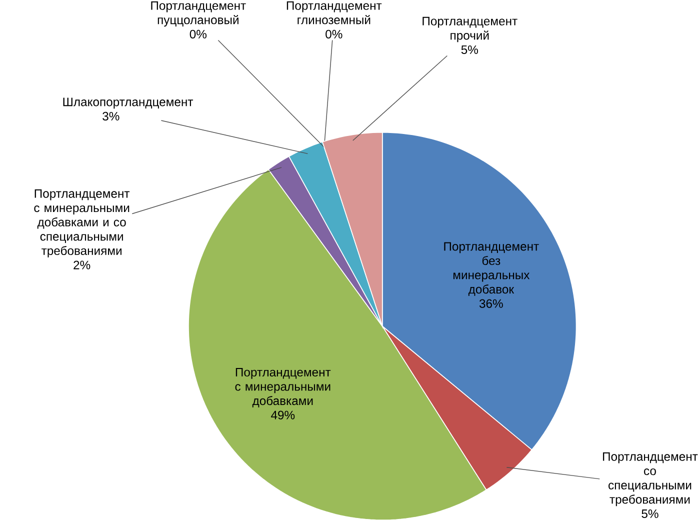 This screenshot has height=521, width=700. I want to click on slice-label: Портландцемент без минеральных добавок, so click(491, 269).